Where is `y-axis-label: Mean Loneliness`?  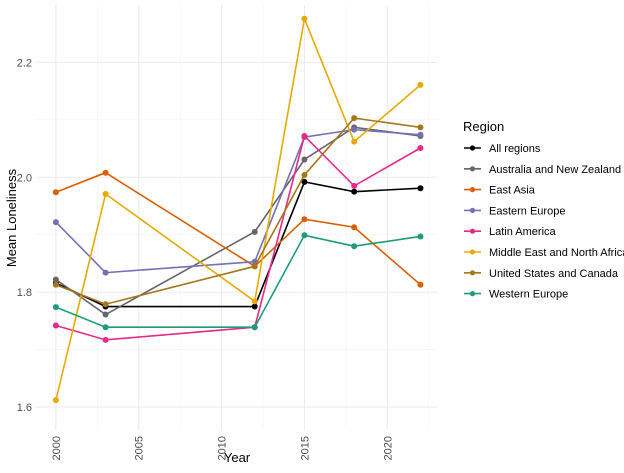 y-axis-label: Mean Loneliness is located at coordinates (11, 217).